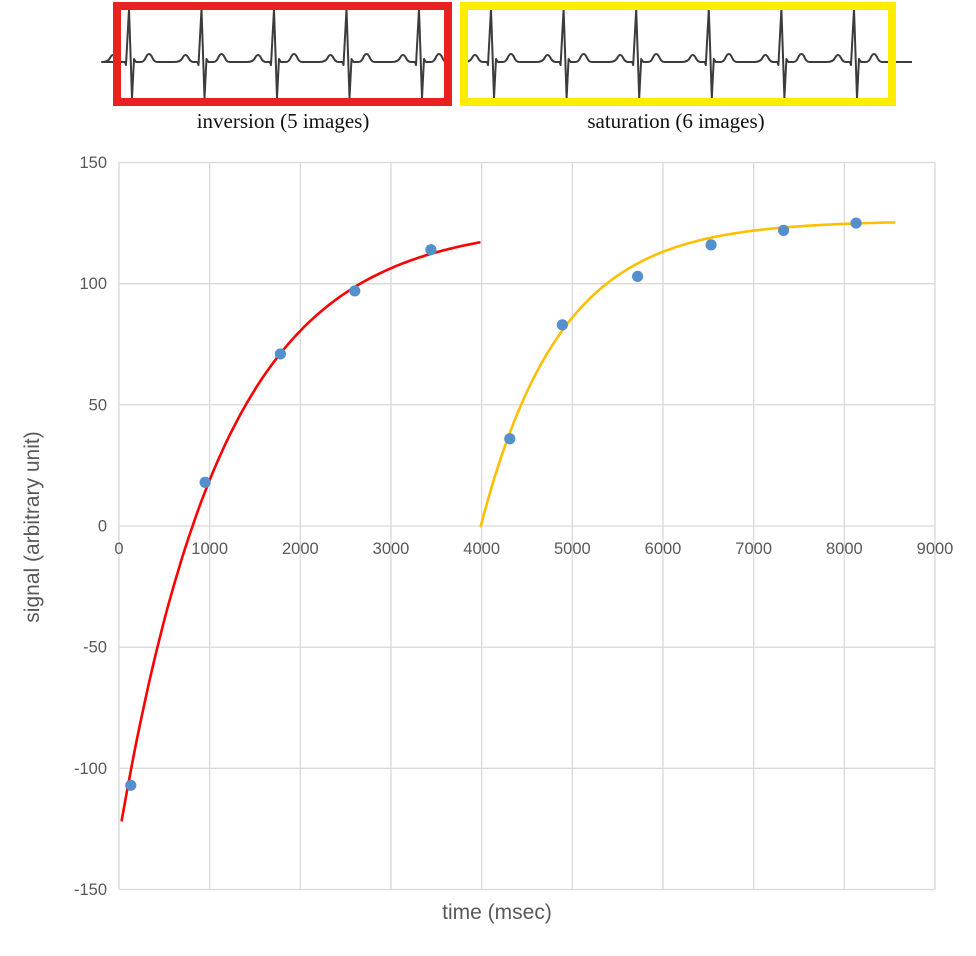  I want to click on ecg-box-inversion, so click(282, 54).